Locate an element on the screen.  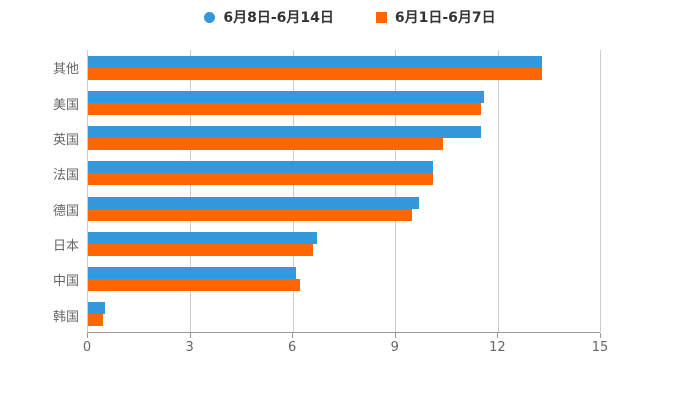
x-axis: 0 3 6 9 12 15 is located at coordinates (345, 348).